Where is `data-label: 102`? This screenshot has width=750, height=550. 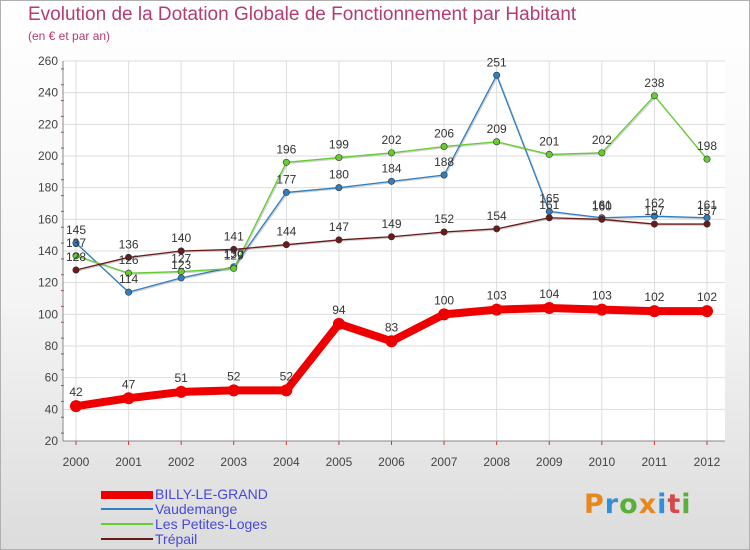
data-label: 102 is located at coordinates (707, 297).